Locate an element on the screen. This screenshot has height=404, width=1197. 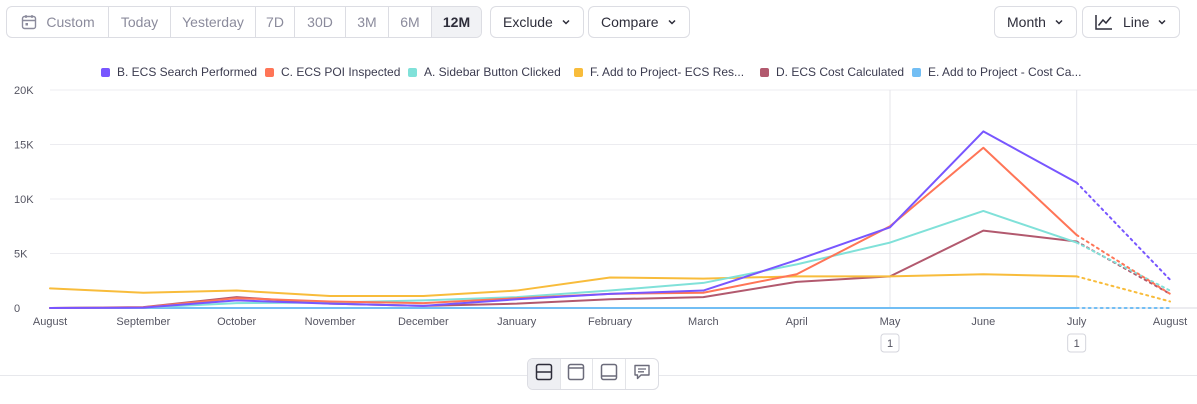
date-range-label: 6M is located at coordinates (410, 22).